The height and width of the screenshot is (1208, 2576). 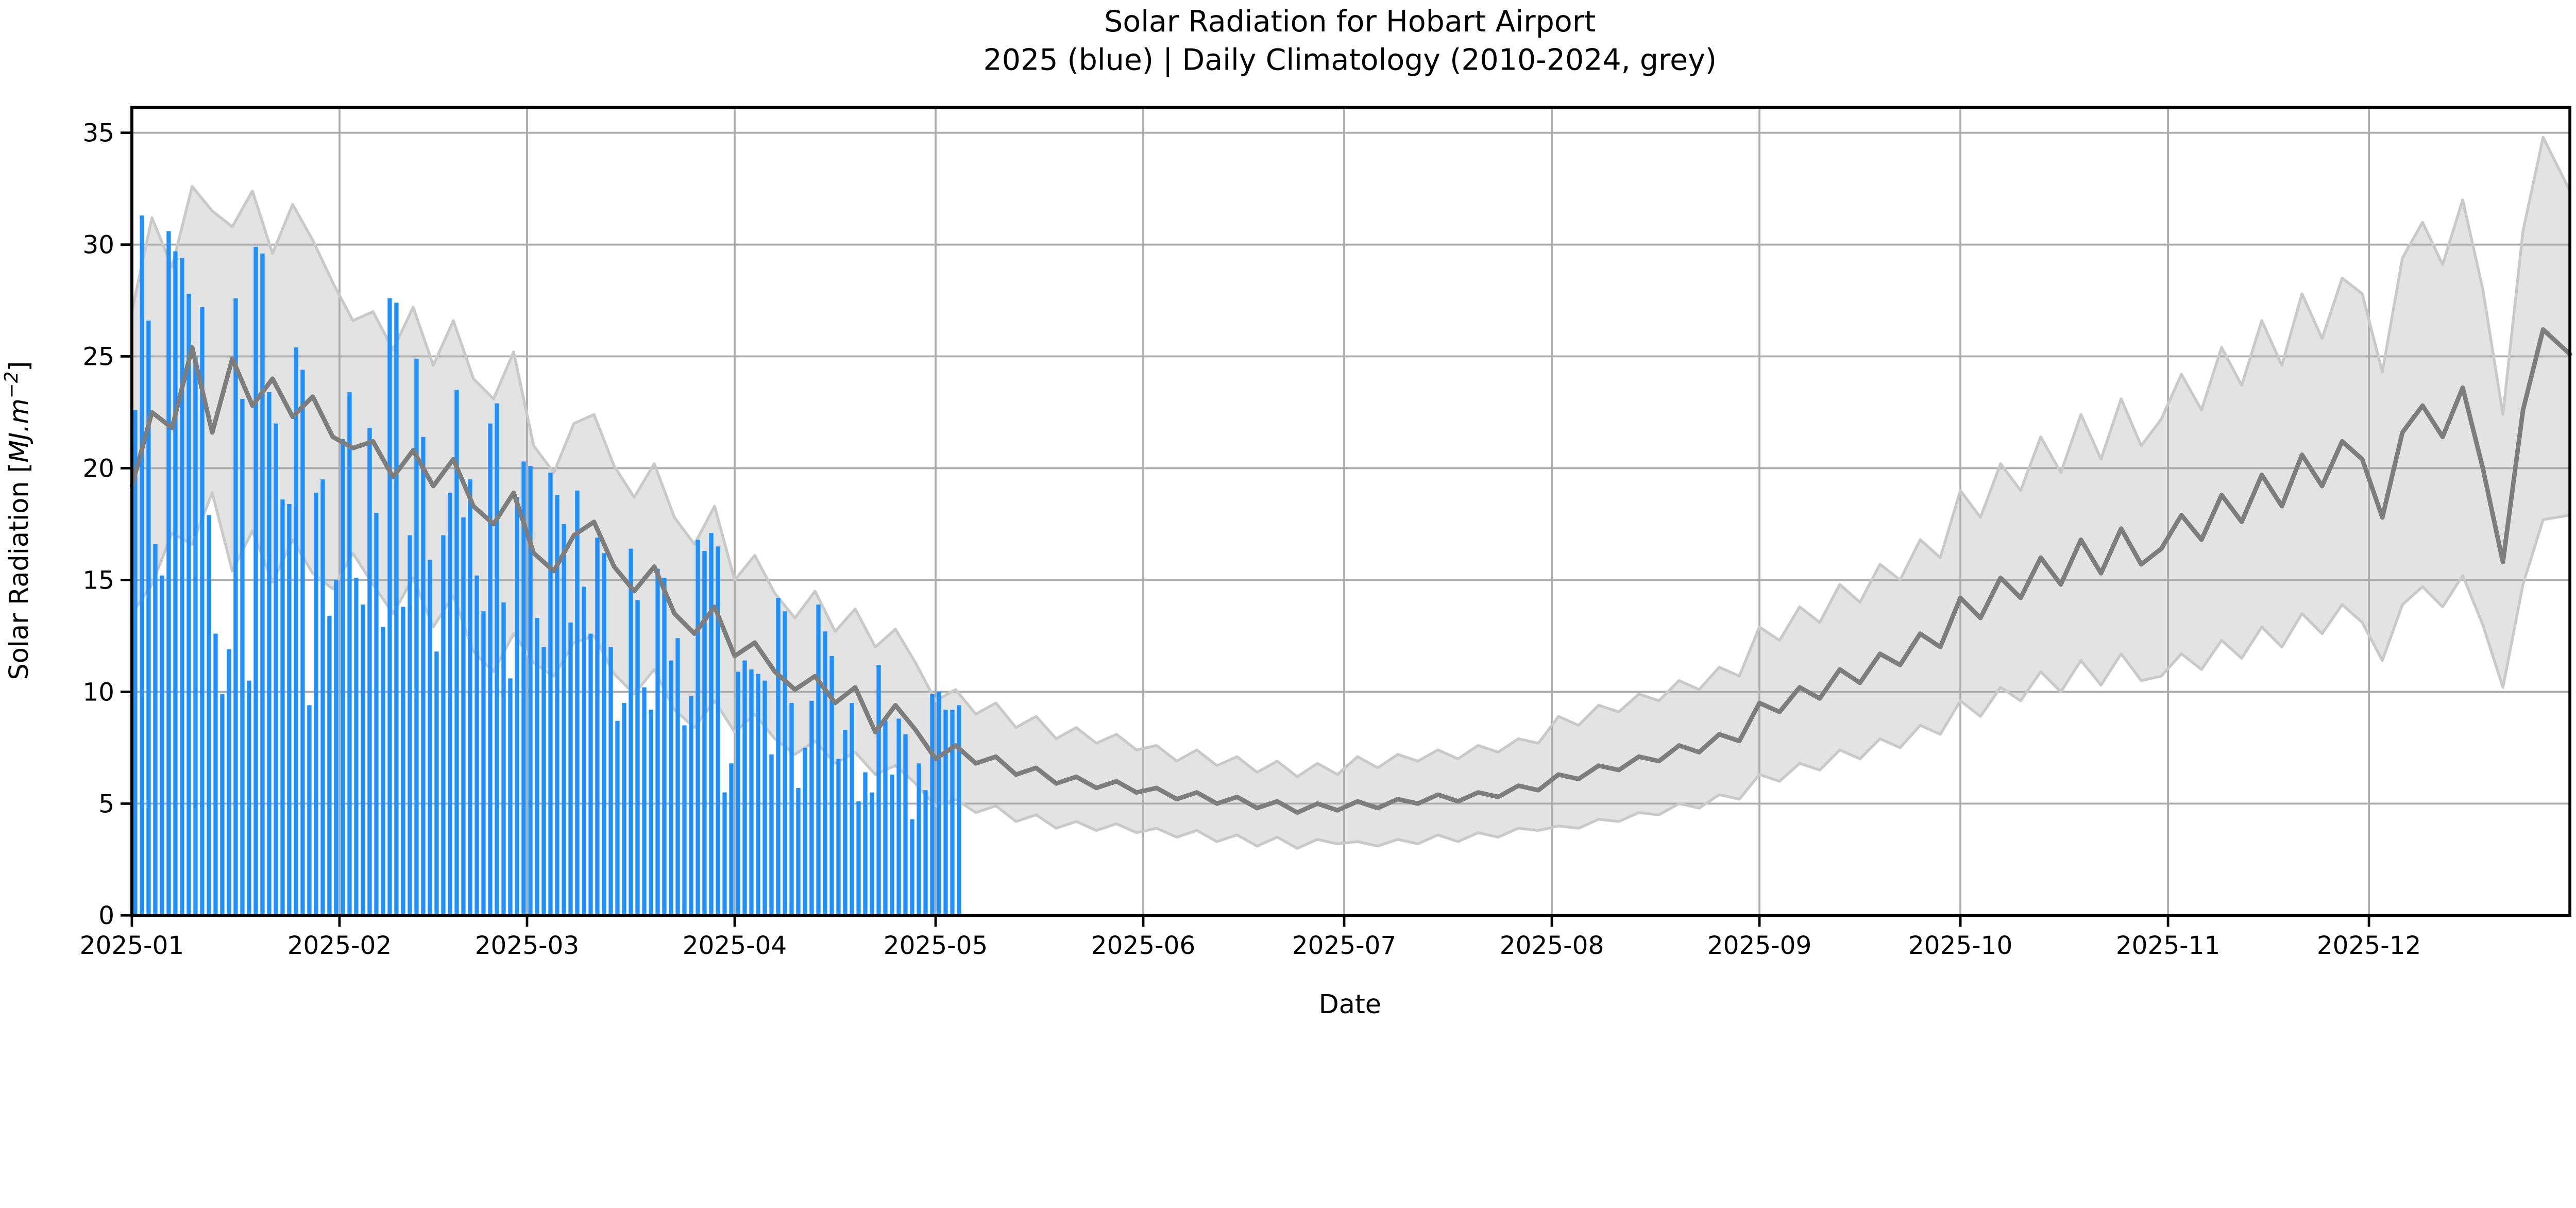 What do you see at coordinates (1350, 22) in the screenshot?
I see `chart-title: Solar Radiation for Hobart Airport` at bounding box center [1350, 22].